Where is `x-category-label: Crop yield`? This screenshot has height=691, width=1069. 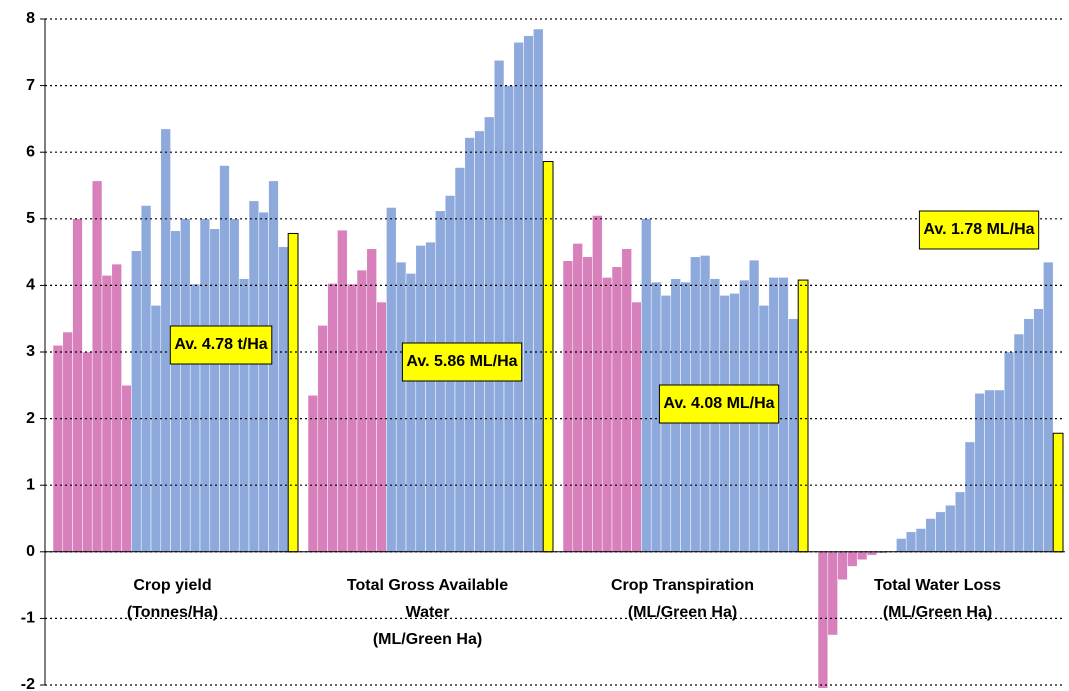 x-category-label: Crop yield is located at coordinates (172, 585).